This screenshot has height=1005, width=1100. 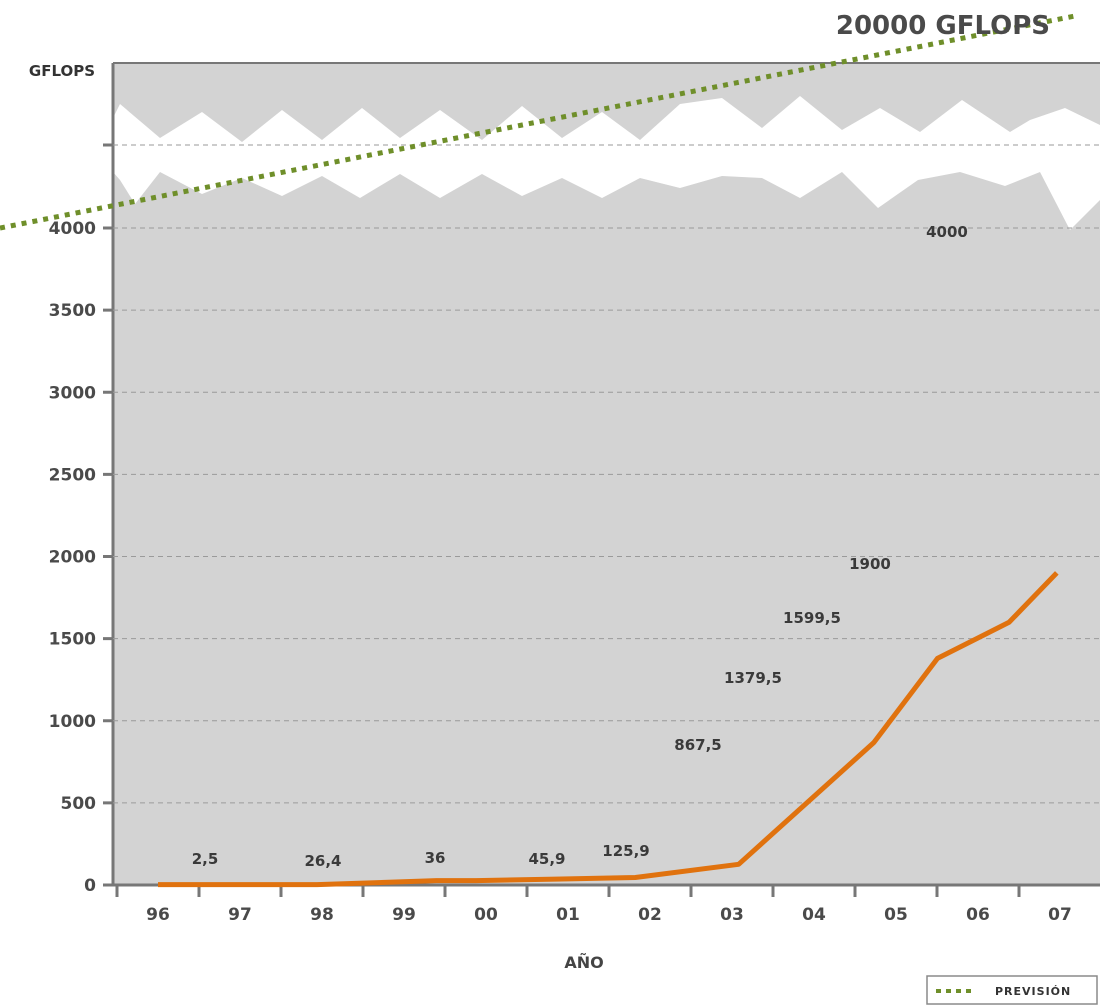 I want to click on x-tick-label: 06, so click(x=978, y=915).